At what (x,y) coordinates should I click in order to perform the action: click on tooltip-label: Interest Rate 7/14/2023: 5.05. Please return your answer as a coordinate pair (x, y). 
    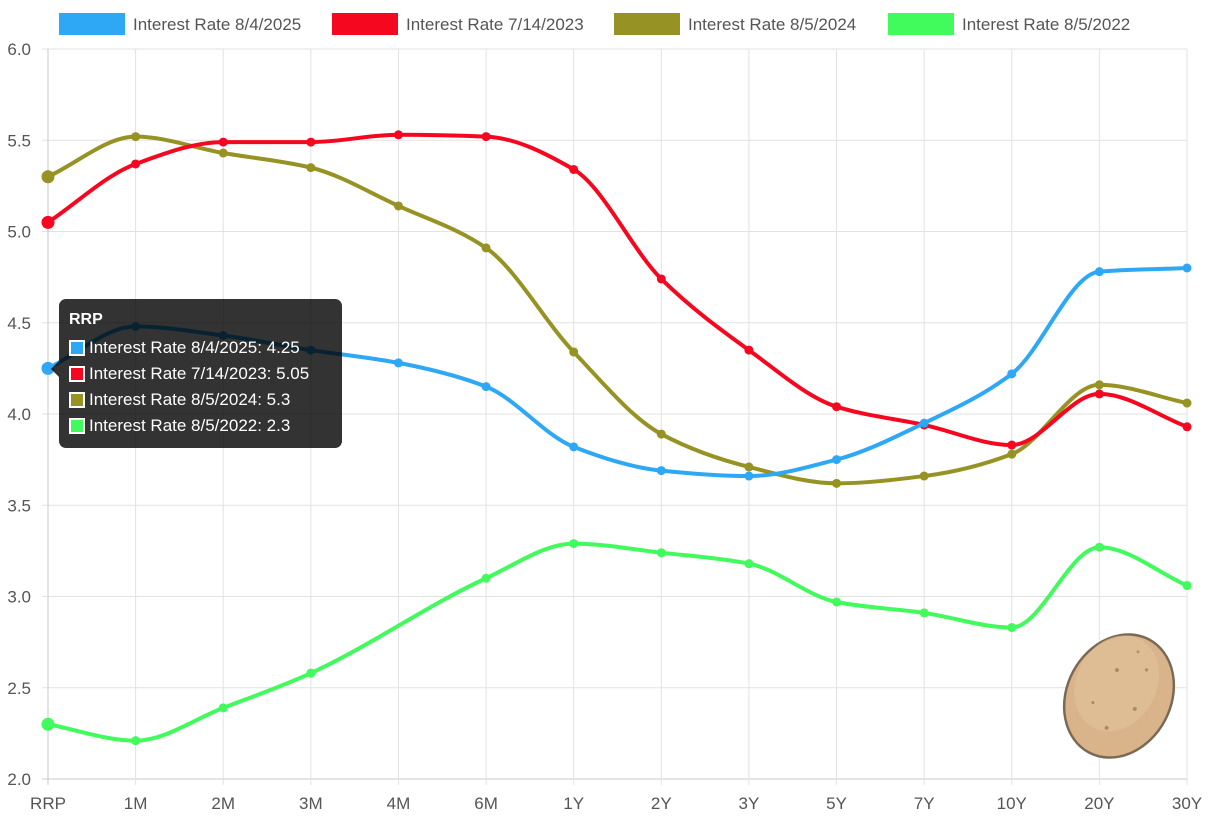
    Looking at the image, I should click on (199, 373).